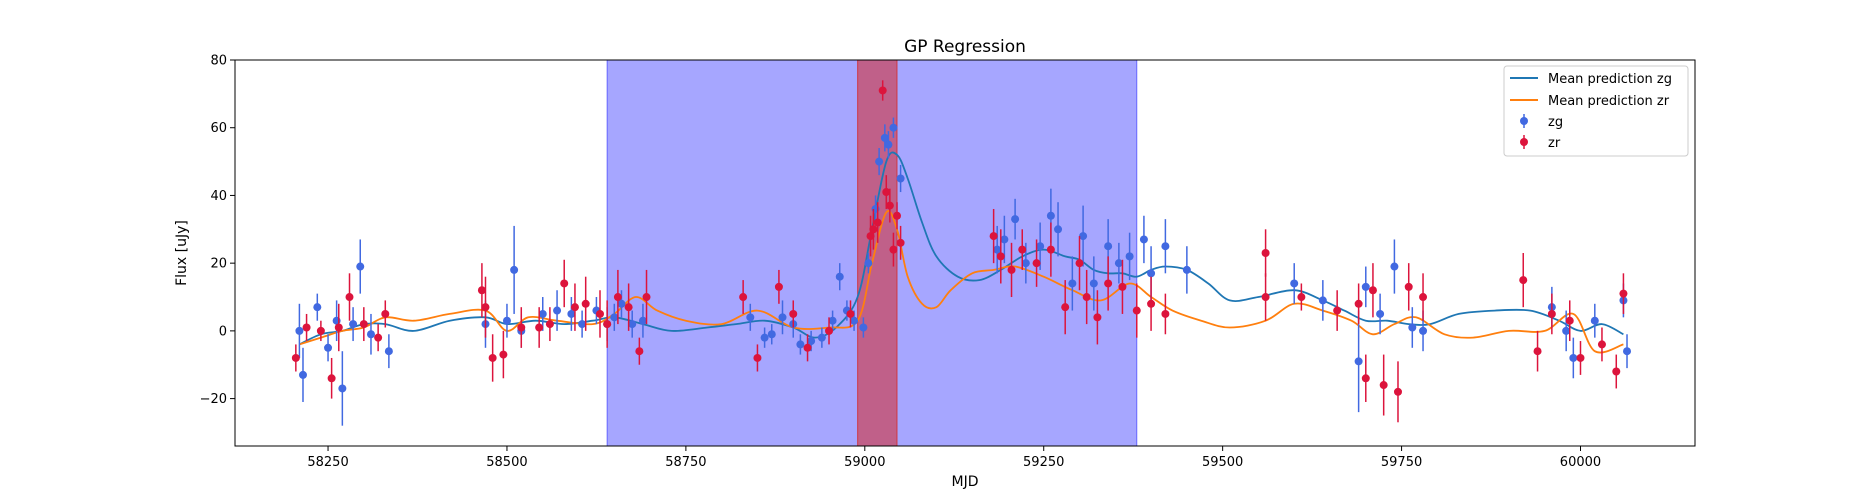  I want to click on y-axis-label: Flux [uJy], so click(182, 253).